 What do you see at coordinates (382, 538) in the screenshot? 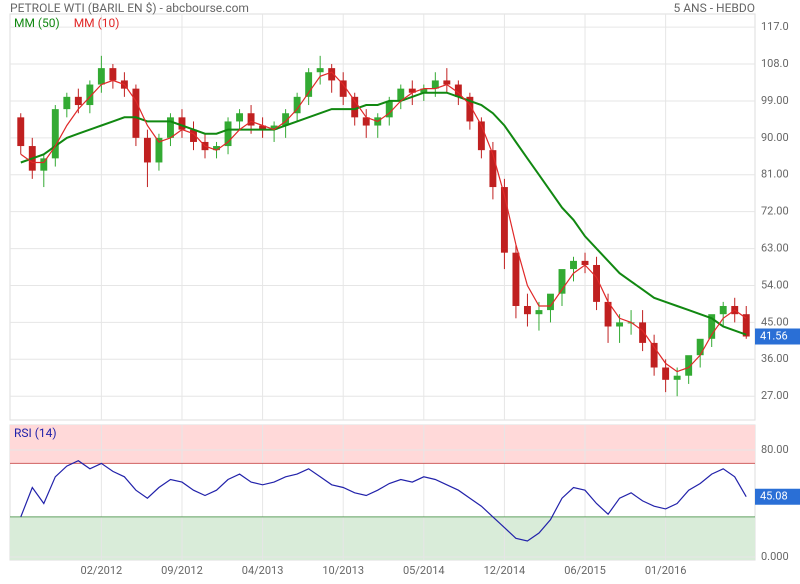
I see `oversold-zone` at bounding box center [382, 538].